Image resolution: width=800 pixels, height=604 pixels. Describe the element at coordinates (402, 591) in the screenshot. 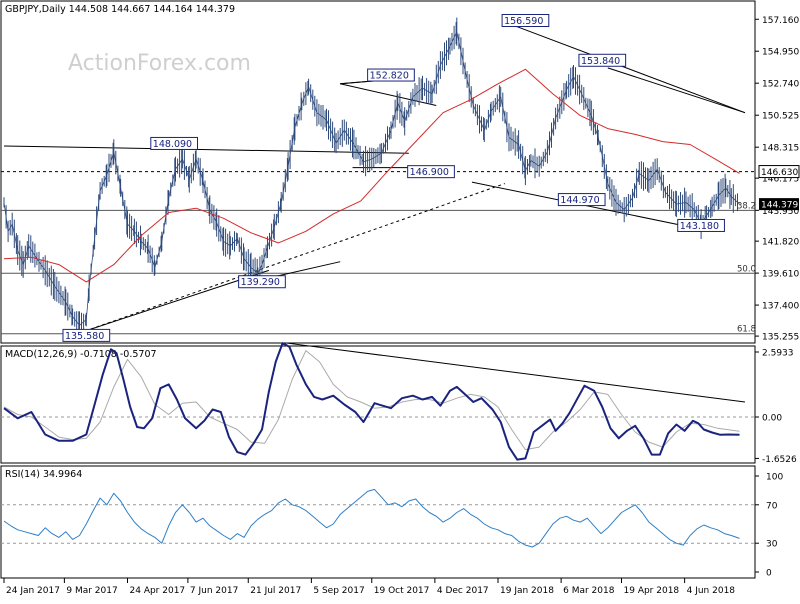

I see `date-tick-label: 19 Oct 2017` at that location.